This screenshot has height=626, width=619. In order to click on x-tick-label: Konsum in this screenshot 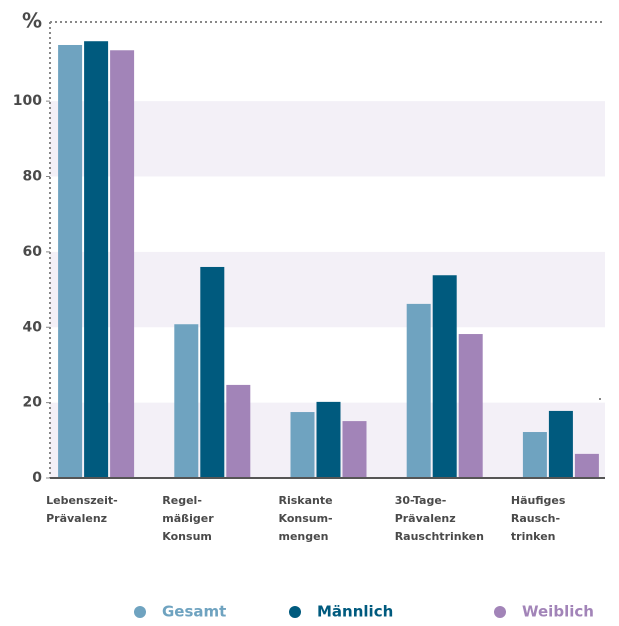, I will do `click(187, 536)`.